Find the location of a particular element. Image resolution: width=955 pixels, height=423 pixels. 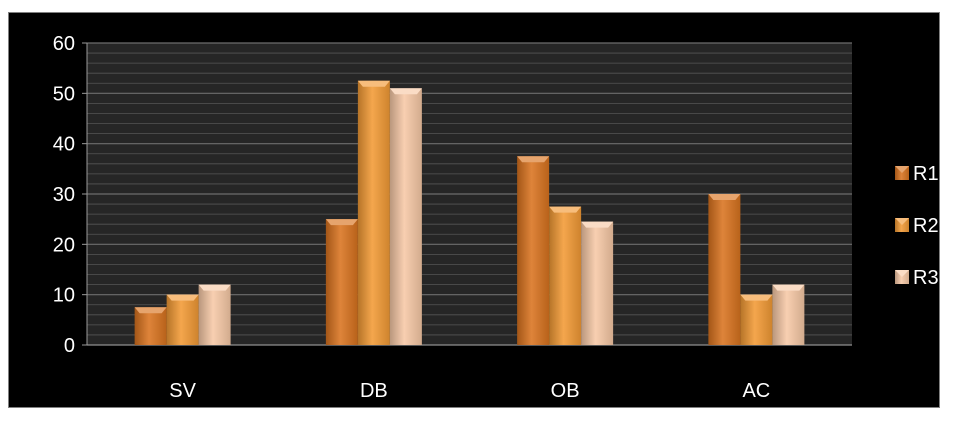

y-tick-label: 40 is located at coordinates (64, 145).